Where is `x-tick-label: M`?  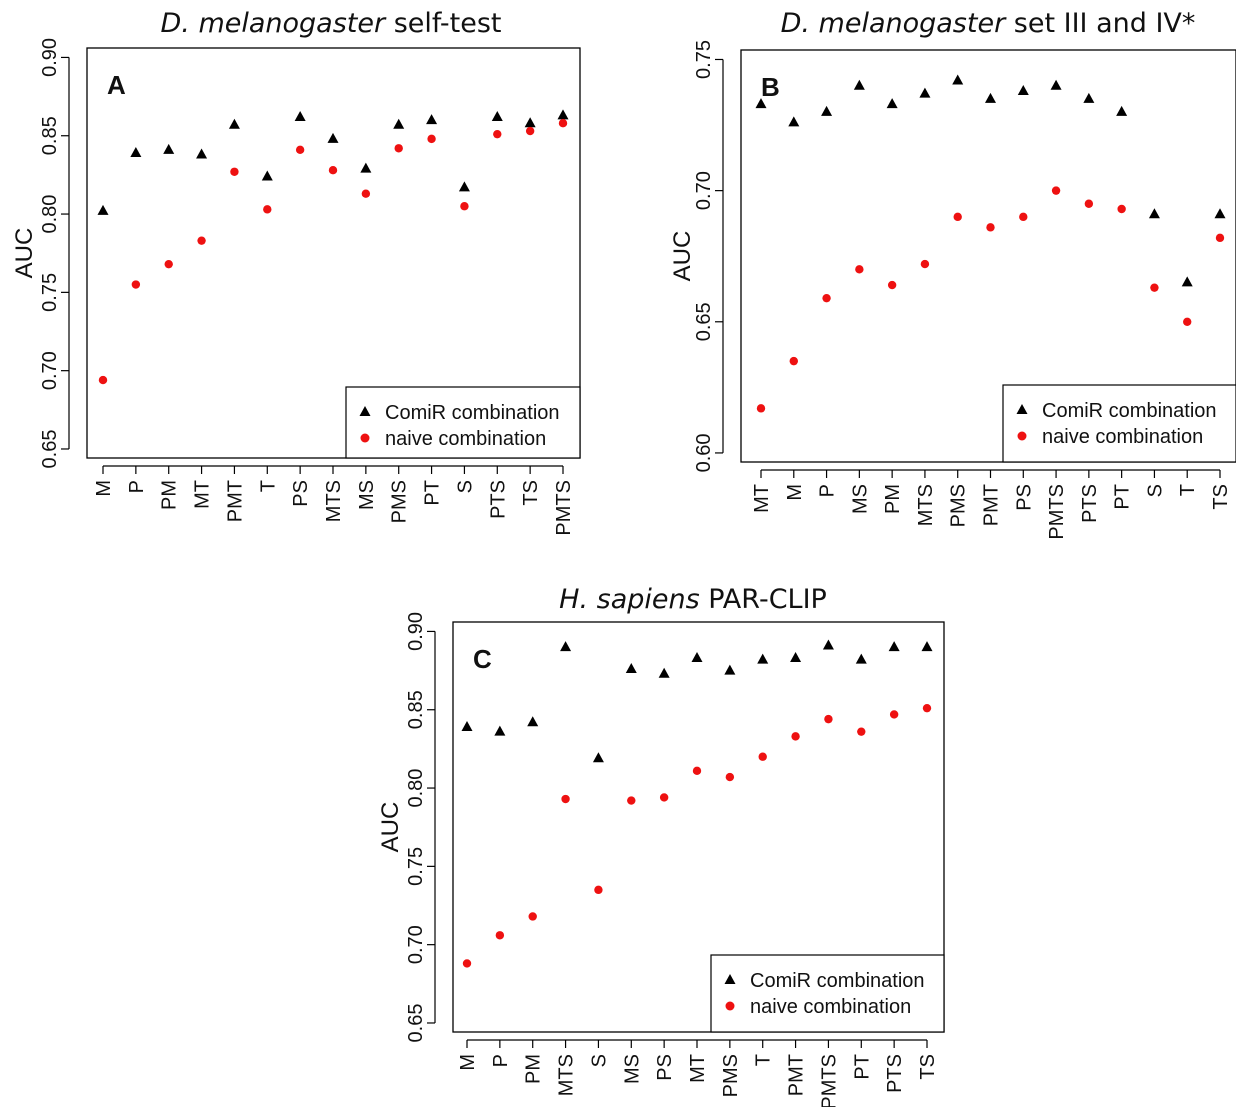
x-tick-label: M is located at coordinates (795, 492).